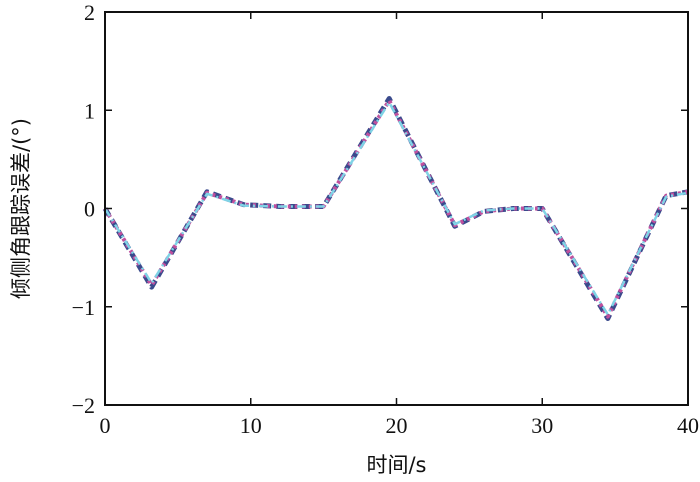 Image resolution: width=700 pixels, height=482 pixels. Describe the element at coordinates (105, 425) in the screenshot. I see `x-tick-label: 0` at that location.